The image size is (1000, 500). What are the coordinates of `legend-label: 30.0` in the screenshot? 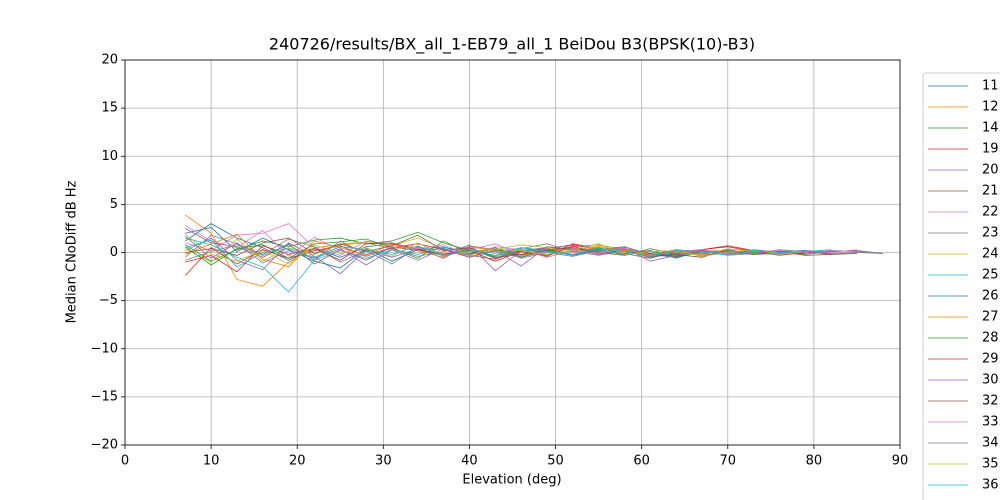 It's located at (991, 380).